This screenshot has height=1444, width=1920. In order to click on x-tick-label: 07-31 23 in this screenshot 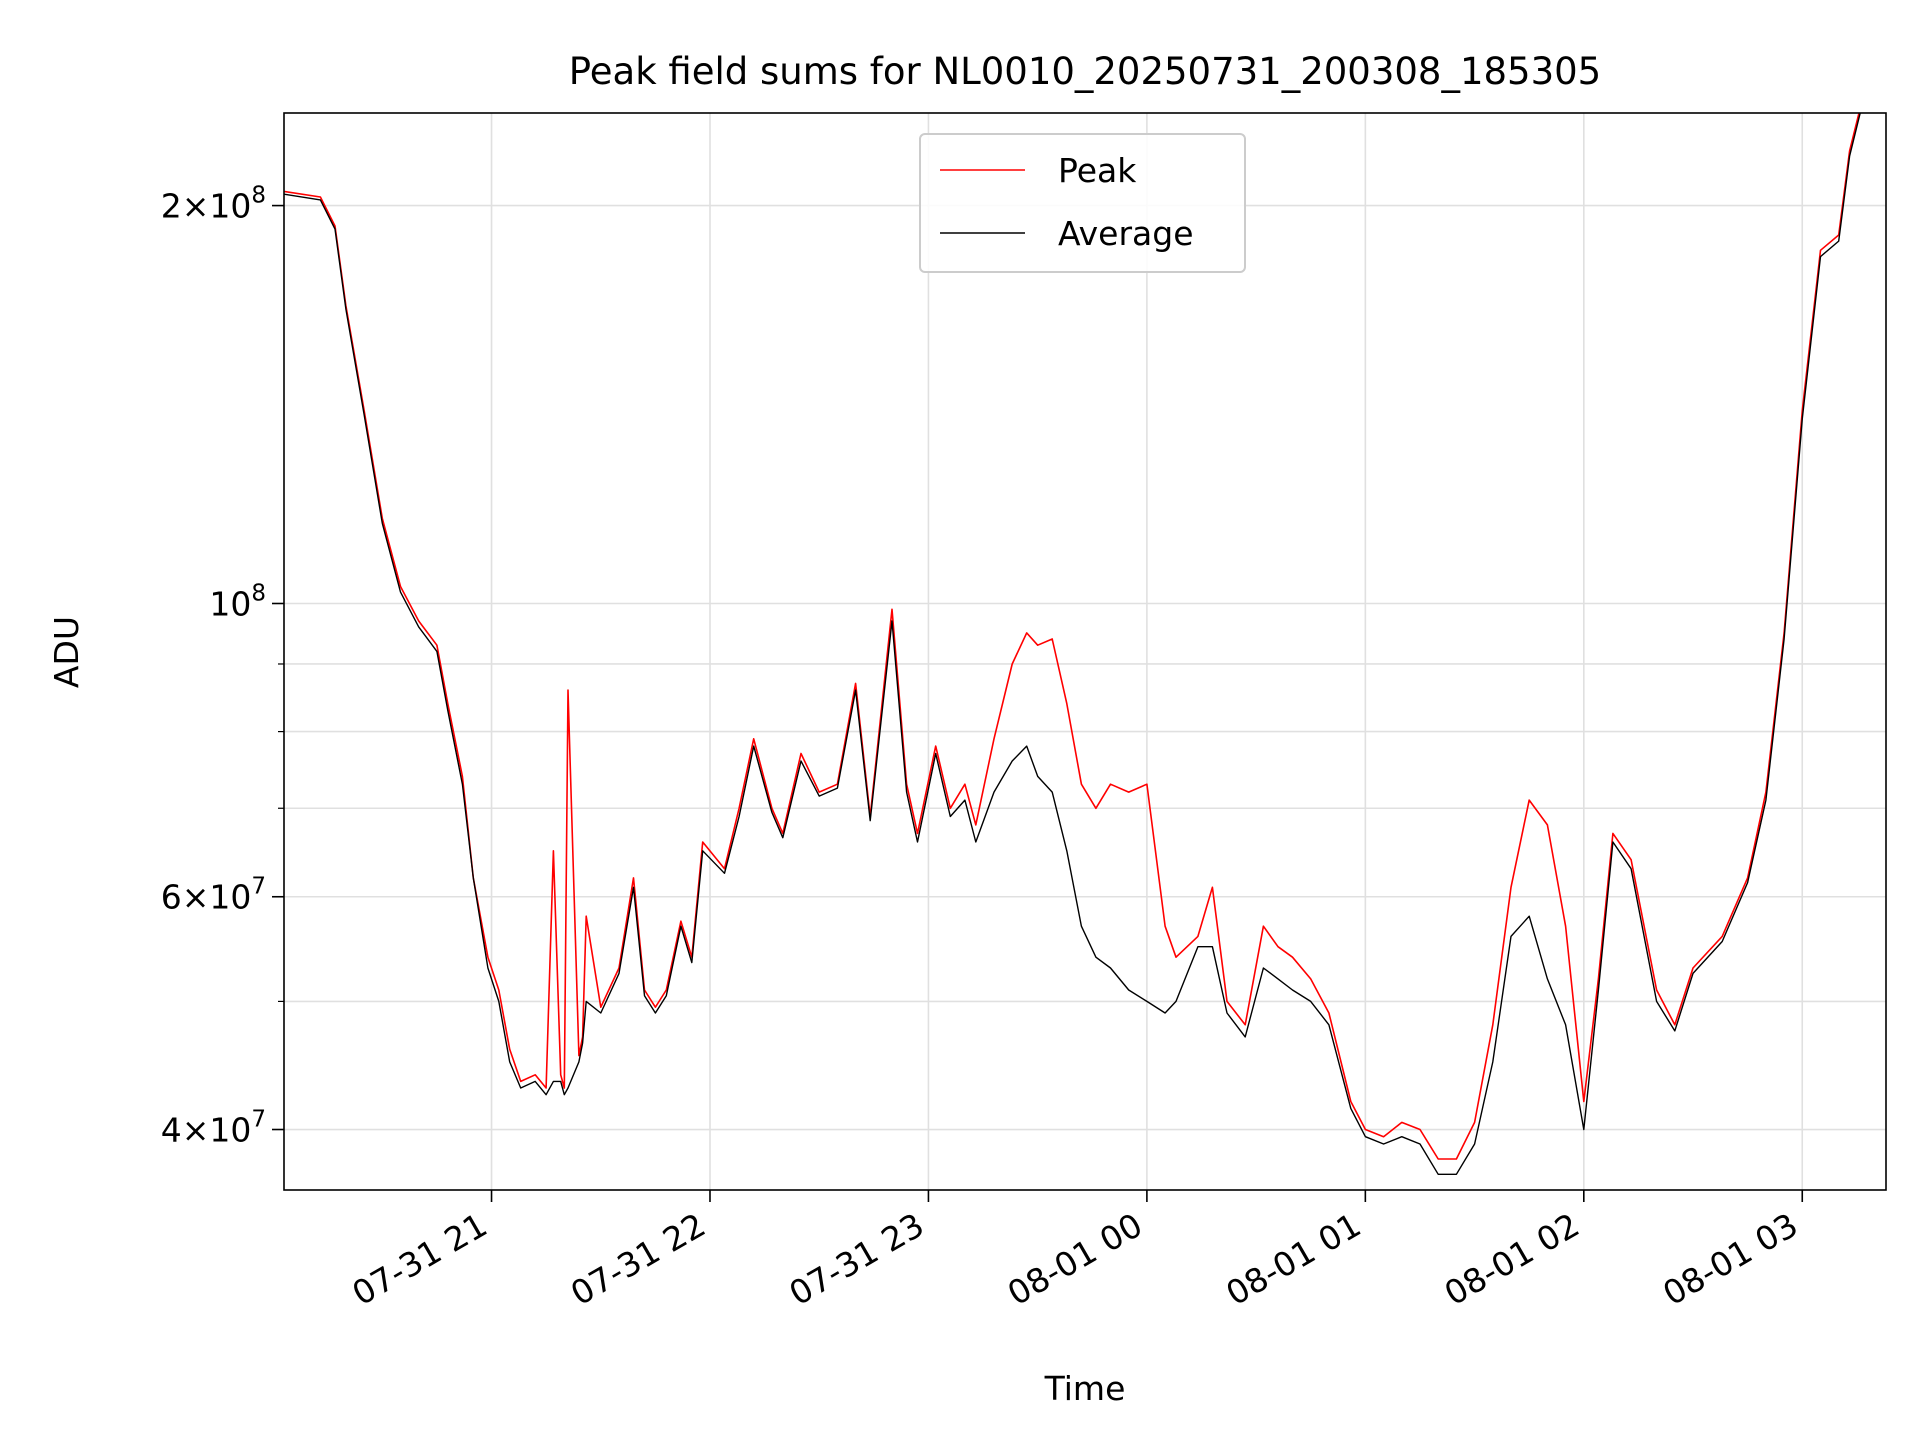, I will do `click(856, 1259)`.